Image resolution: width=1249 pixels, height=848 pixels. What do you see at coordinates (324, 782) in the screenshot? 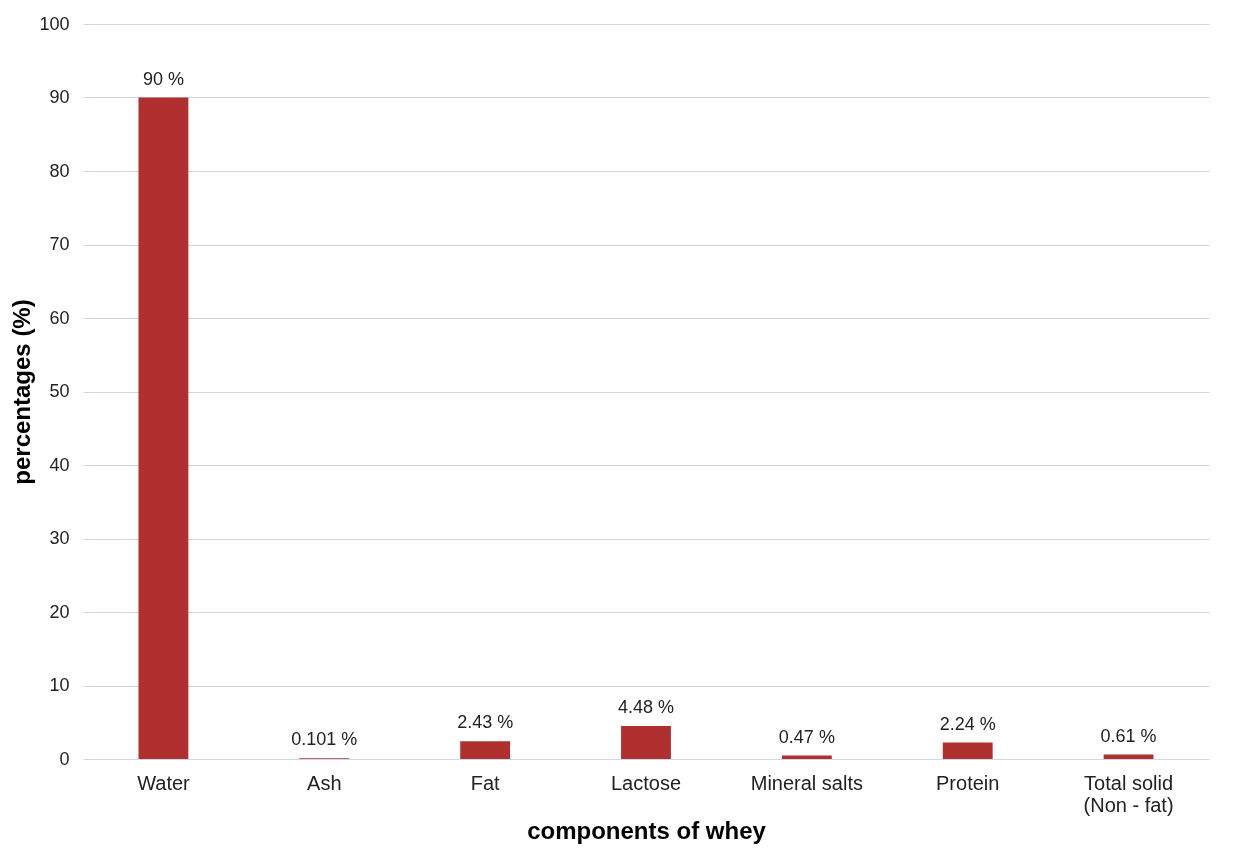
I see `x-tick-label: Ash` at bounding box center [324, 782].